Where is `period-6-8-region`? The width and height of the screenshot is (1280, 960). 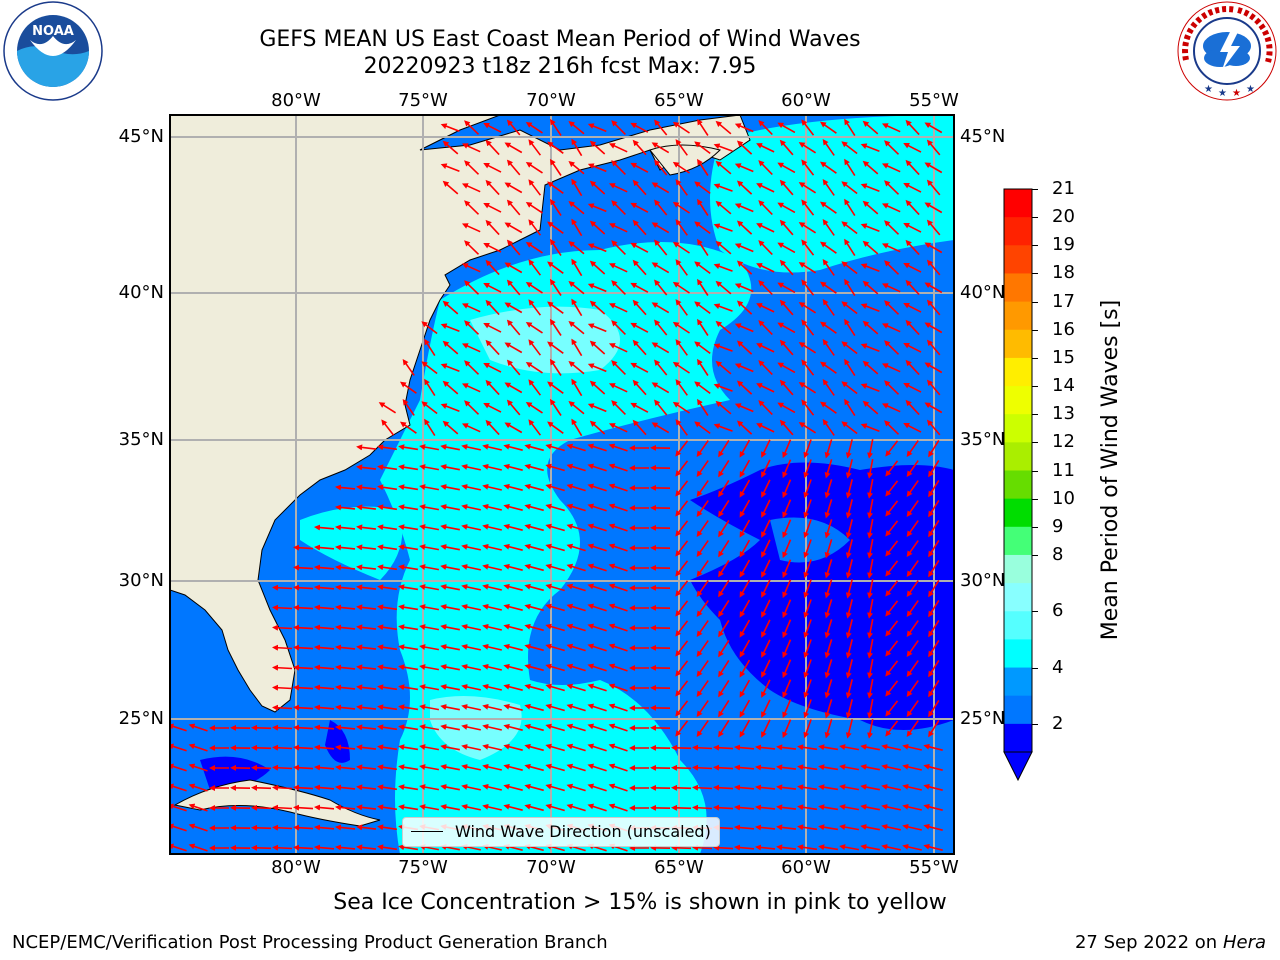
period-6-8-region is located at coordinates (476, 728).